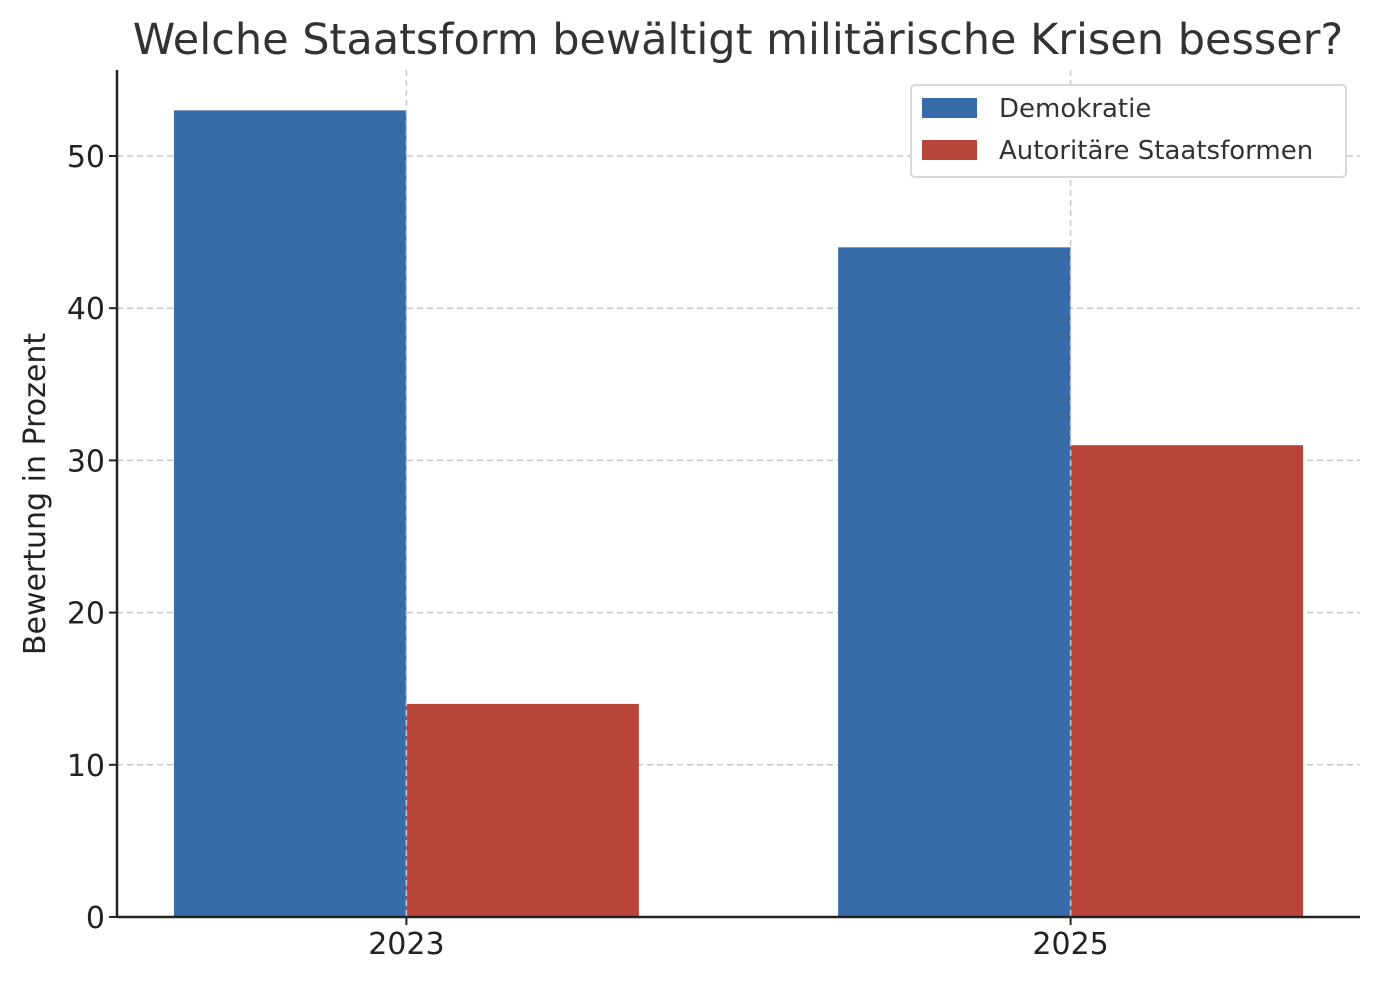 The height and width of the screenshot is (984, 1384). I want to click on legend-swatch-autoritaer, so click(949, 150).